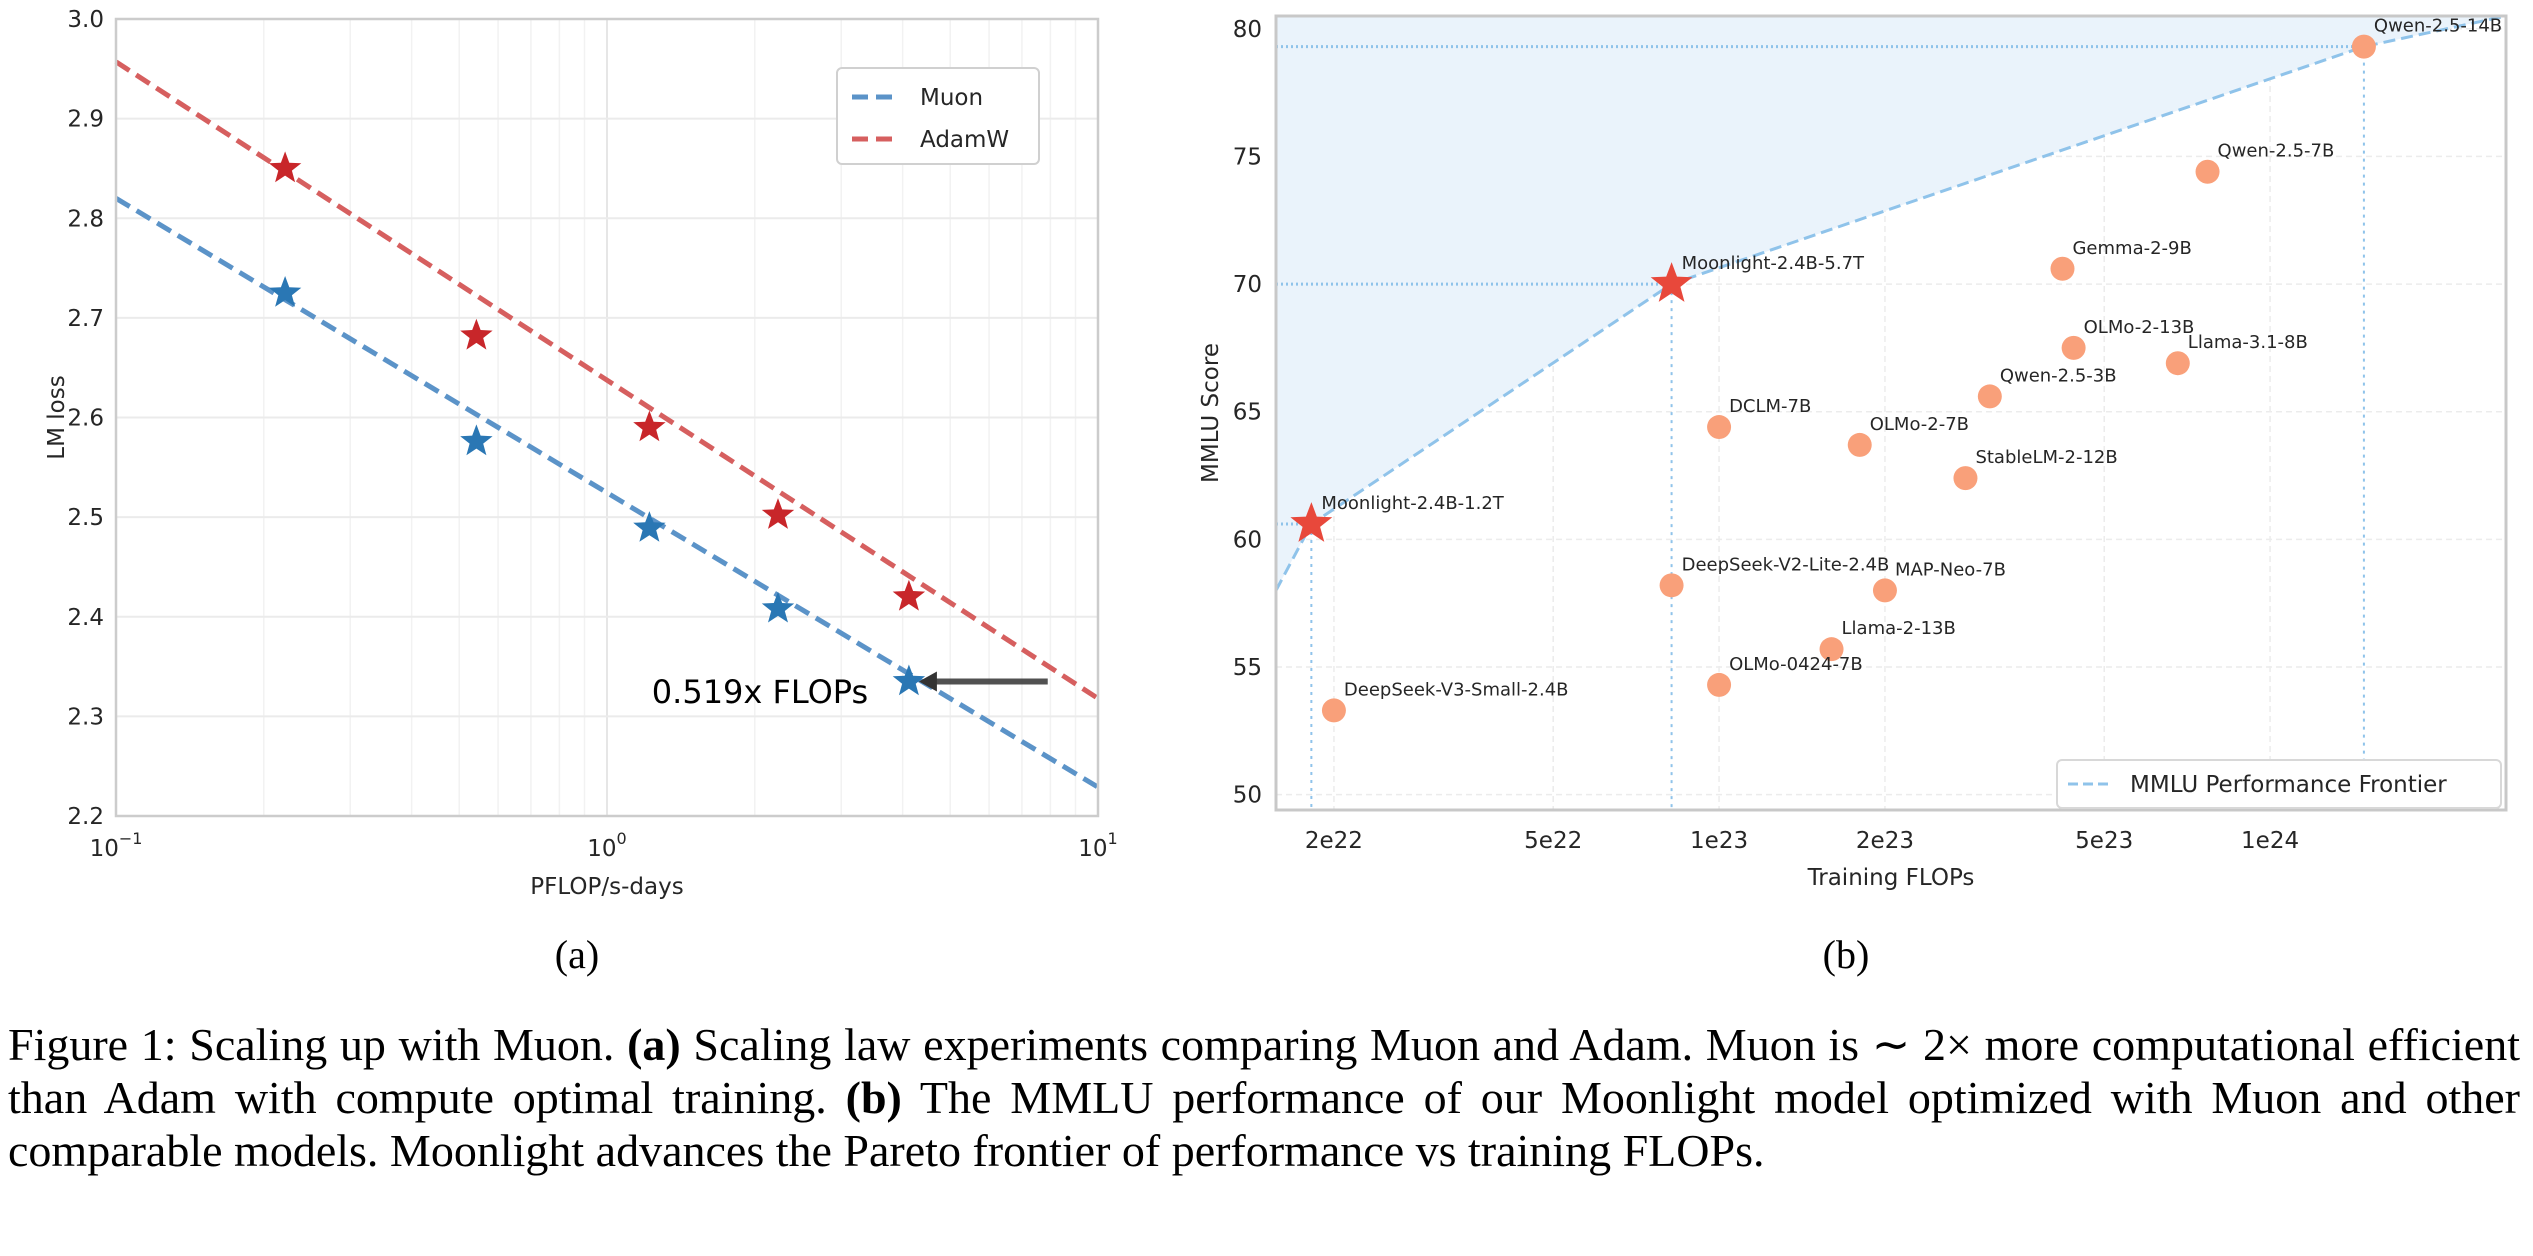 Image resolution: width=2533 pixels, height=1256 pixels. What do you see at coordinates (951, 98) in the screenshot?
I see `legend-label-muon: Muon` at bounding box center [951, 98].